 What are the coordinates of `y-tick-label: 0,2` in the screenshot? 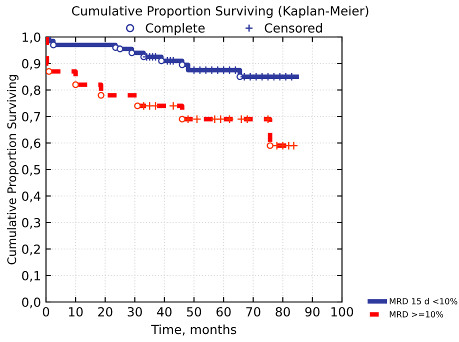 It's located at (31, 250).